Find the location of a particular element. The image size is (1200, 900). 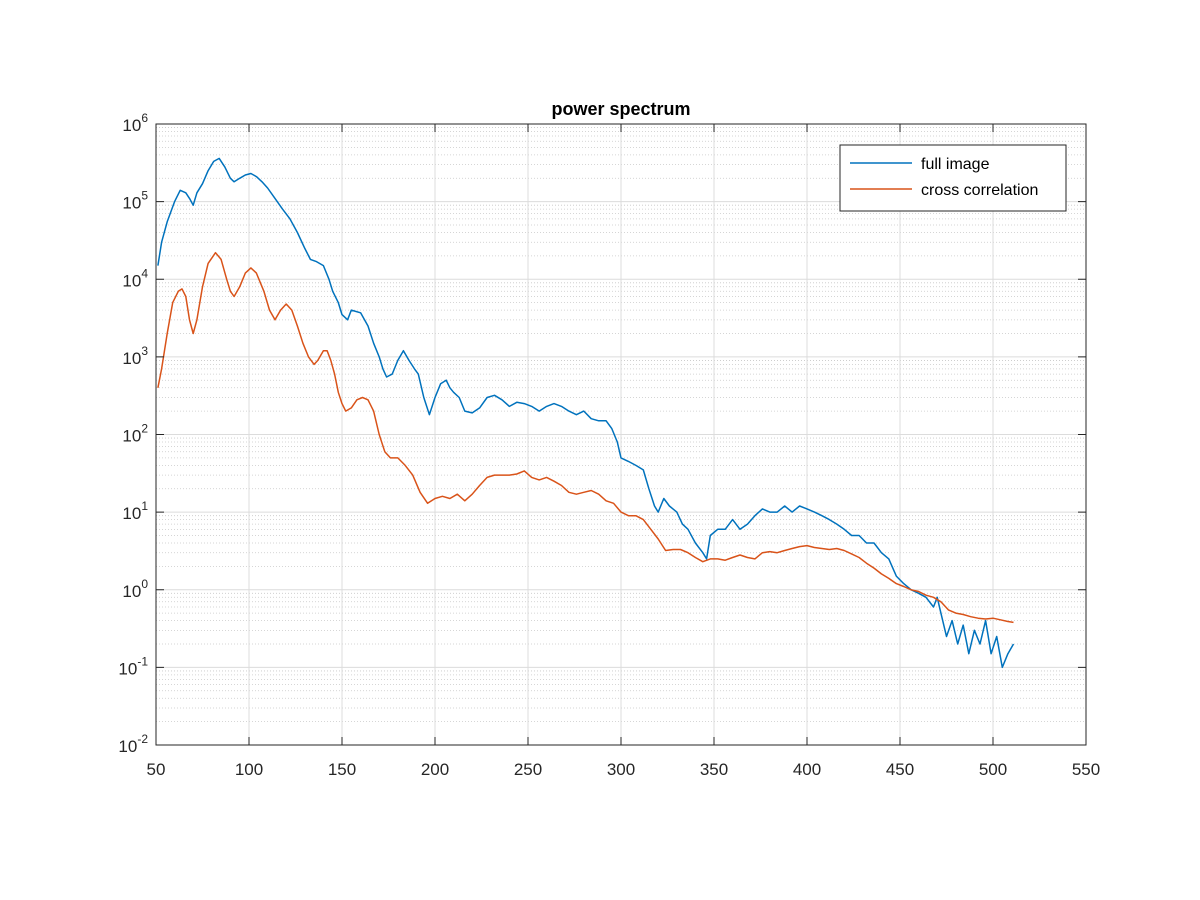

legend-label: cross correlation is located at coordinates (979, 190).